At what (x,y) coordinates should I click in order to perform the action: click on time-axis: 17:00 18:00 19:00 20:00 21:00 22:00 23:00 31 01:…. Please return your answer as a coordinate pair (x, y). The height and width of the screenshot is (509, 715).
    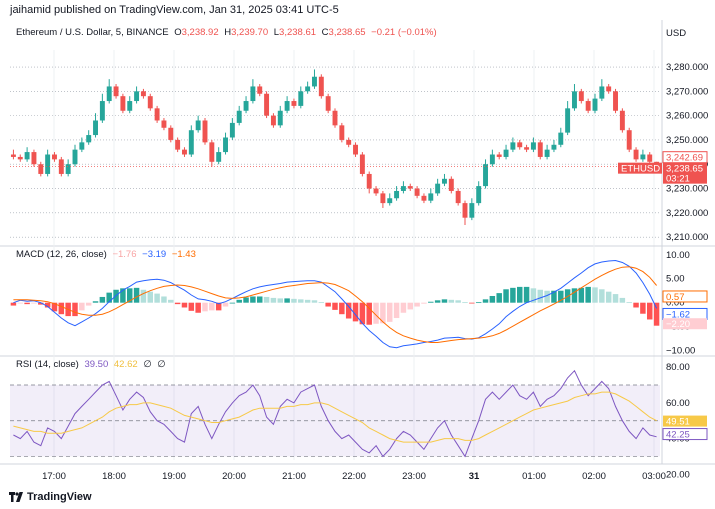
    Looking at the image, I should click on (354, 476).